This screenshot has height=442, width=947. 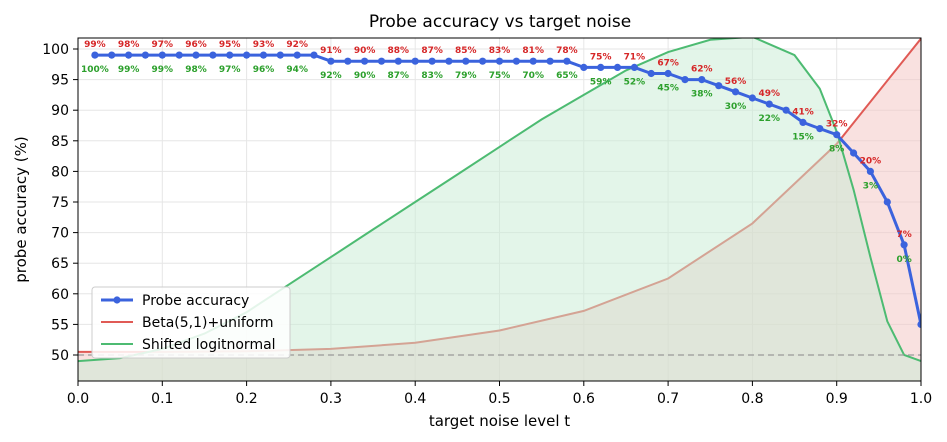 I want to click on annotation-red: 96%, so click(x=196, y=45).